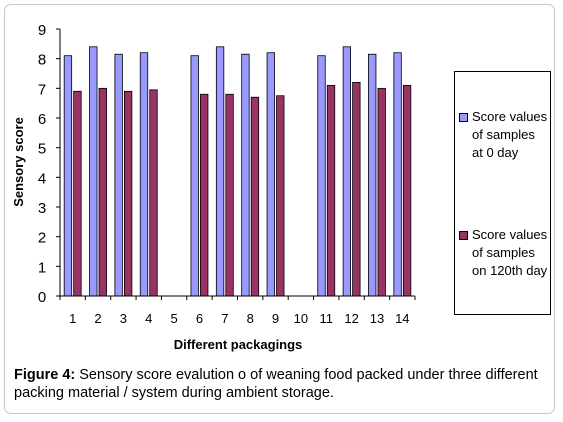 This screenshot has width=563, height=422. I want to click on y-tick-label: 1, so click(42, 267).